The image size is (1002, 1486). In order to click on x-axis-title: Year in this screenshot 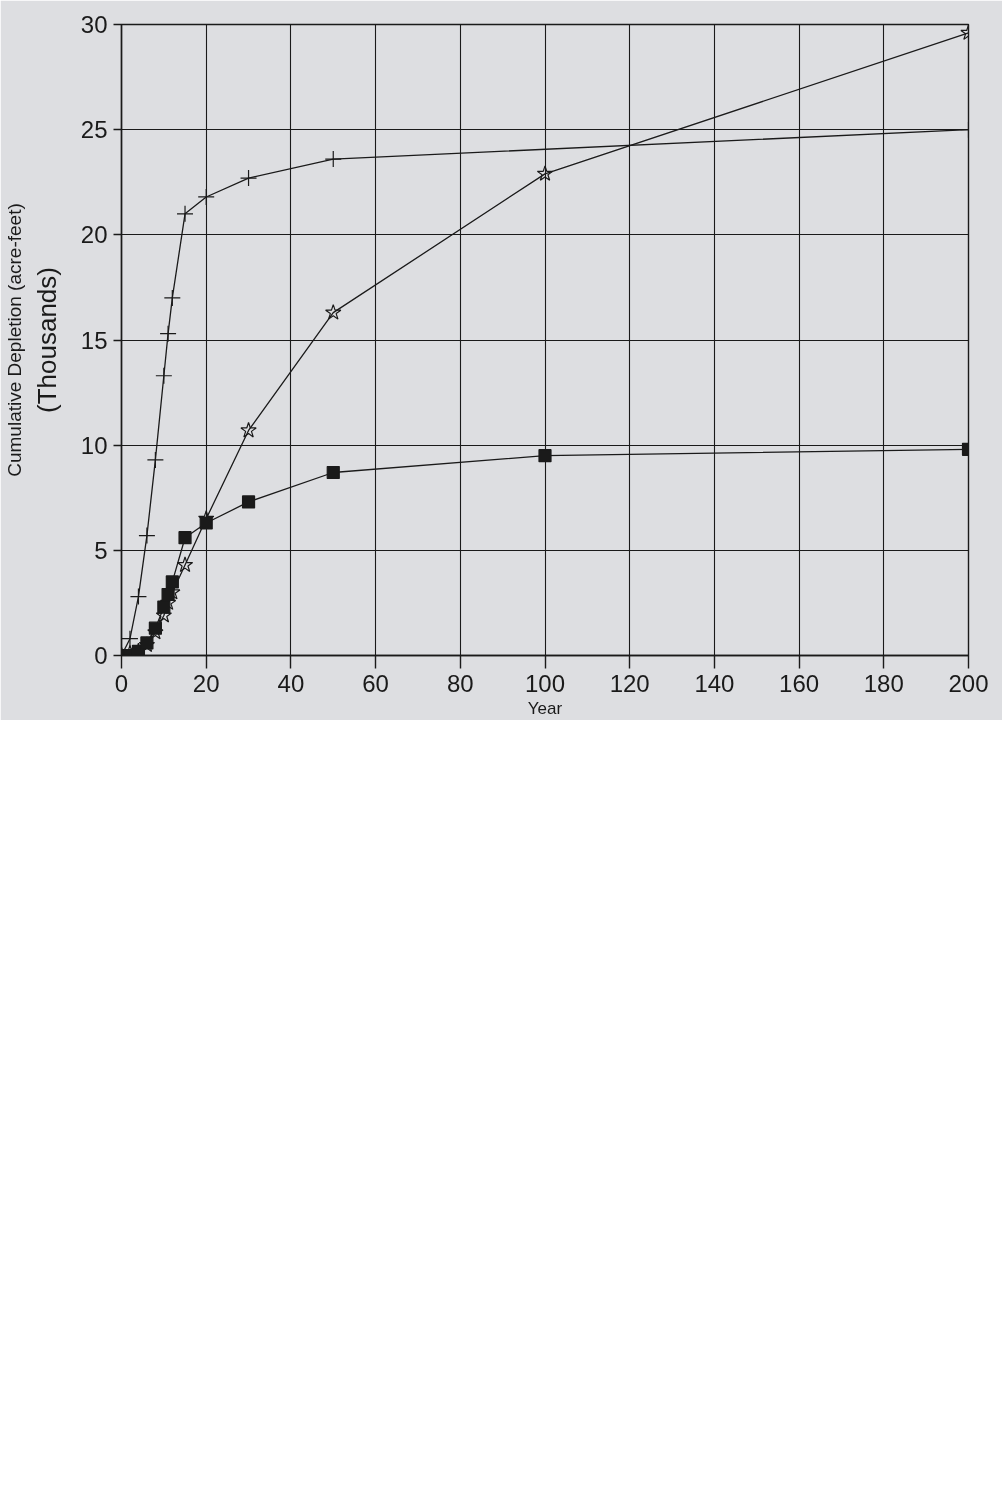, I will do `click(545, 708)`.